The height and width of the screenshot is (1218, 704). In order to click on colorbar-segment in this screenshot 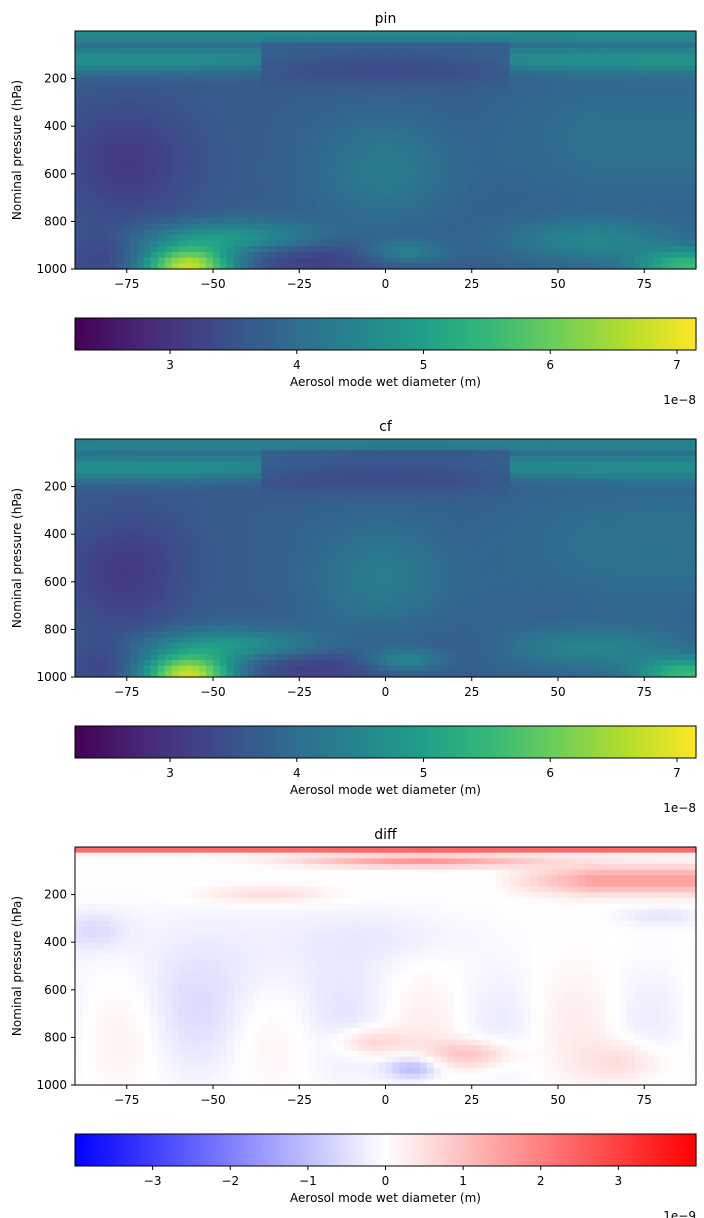, I will do `click(442, 334)`.